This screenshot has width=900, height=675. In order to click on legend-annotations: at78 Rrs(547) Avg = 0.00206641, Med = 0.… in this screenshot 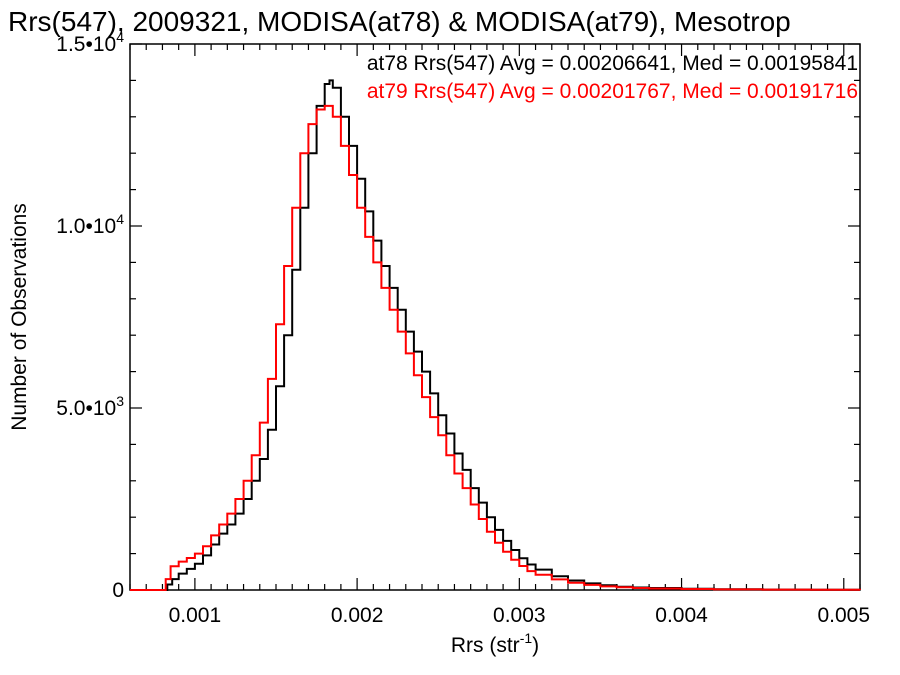, I will do `click(612, 77)`.